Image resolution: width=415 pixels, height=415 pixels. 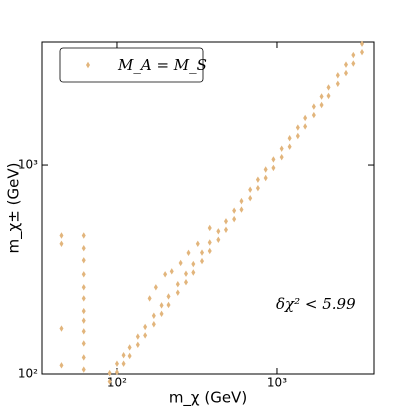 I want to click on x-tick-label: 10², so click(x=117, y=383).